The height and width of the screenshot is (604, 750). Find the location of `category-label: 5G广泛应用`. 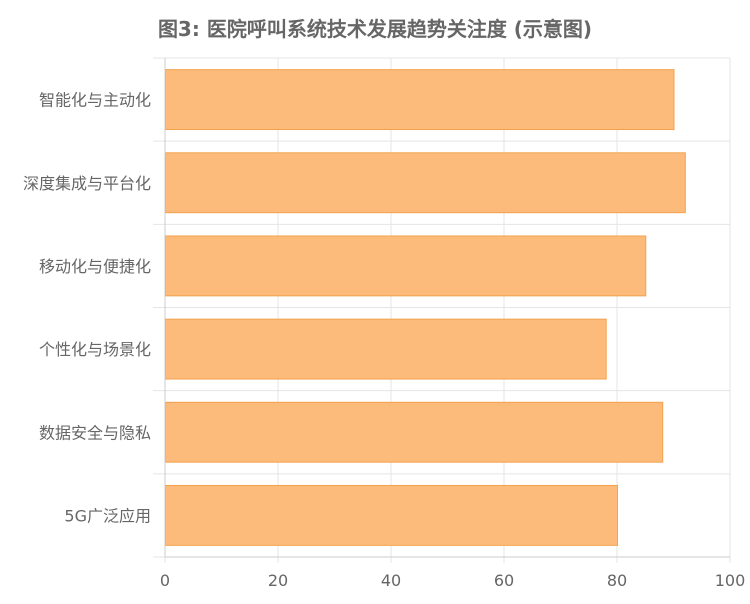

category-label: 5G广泛应用 is located at coordinates (107, 515).